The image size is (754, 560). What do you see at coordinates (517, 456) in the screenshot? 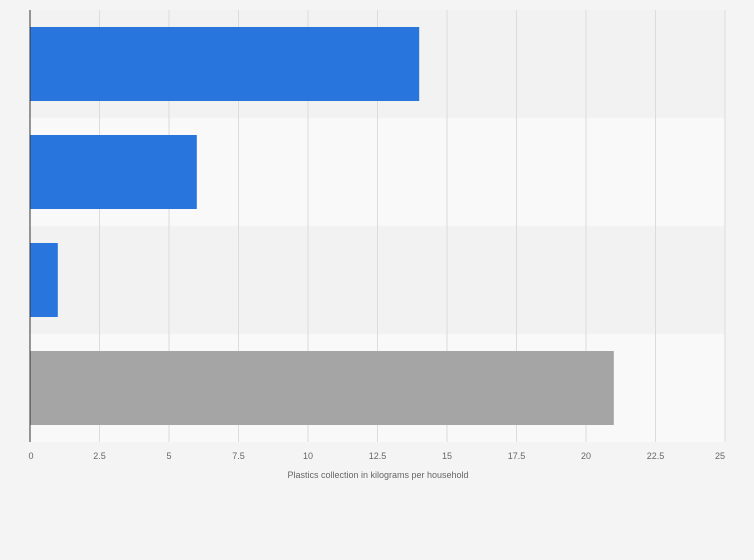
I see `x-tick-label: 17.5` at bounding box center [517, 456].